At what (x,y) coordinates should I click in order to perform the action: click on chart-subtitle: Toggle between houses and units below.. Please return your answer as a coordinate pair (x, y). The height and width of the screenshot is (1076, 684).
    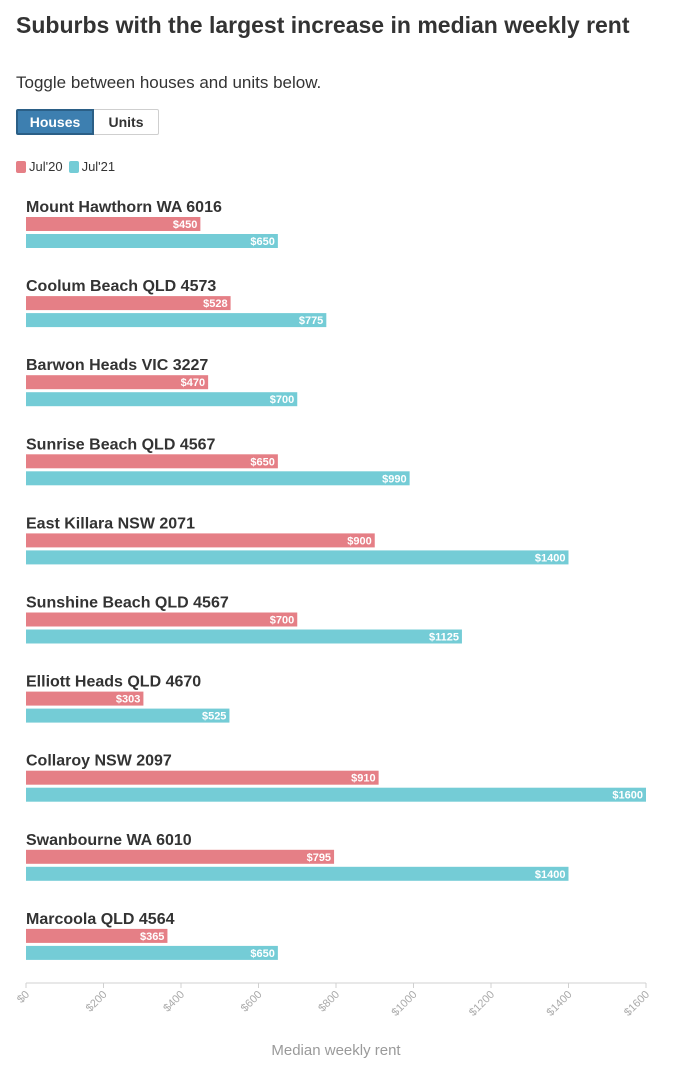
    Looking at the image, I should click on (169, 82).